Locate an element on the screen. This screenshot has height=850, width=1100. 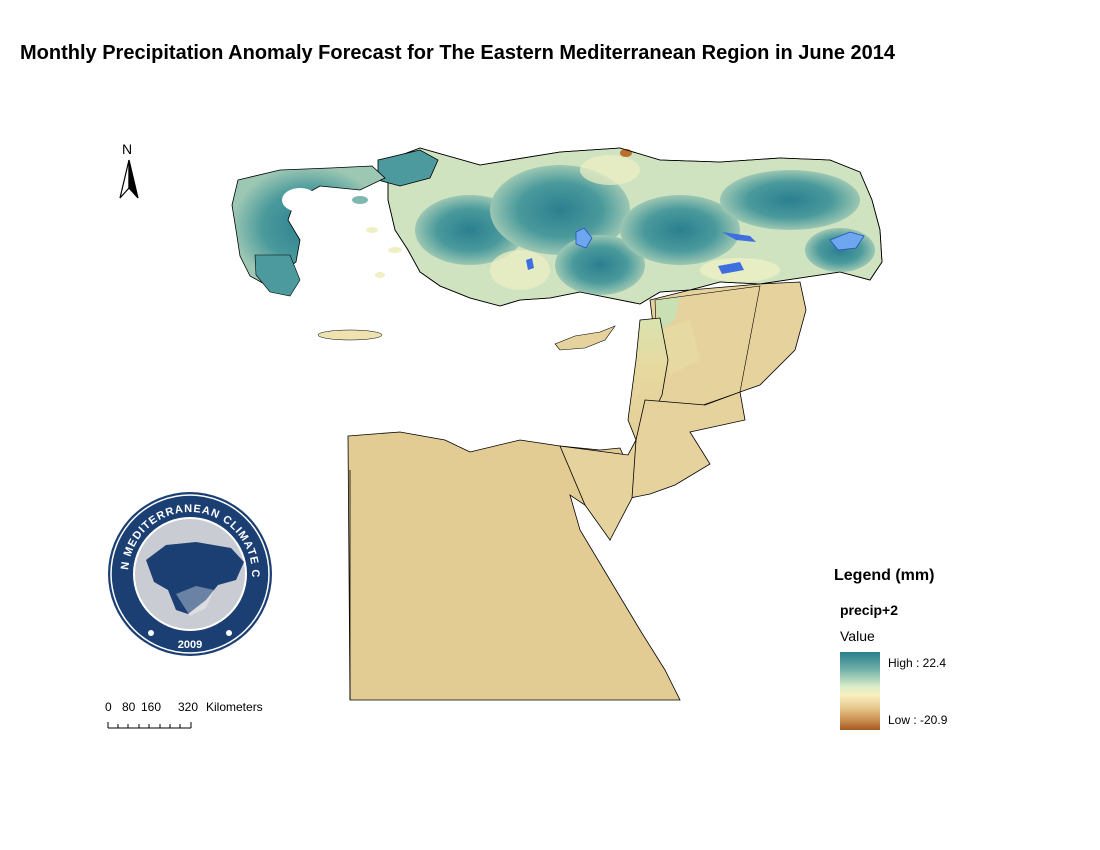
north-arrow-icon is located at coordinates (129, 179).